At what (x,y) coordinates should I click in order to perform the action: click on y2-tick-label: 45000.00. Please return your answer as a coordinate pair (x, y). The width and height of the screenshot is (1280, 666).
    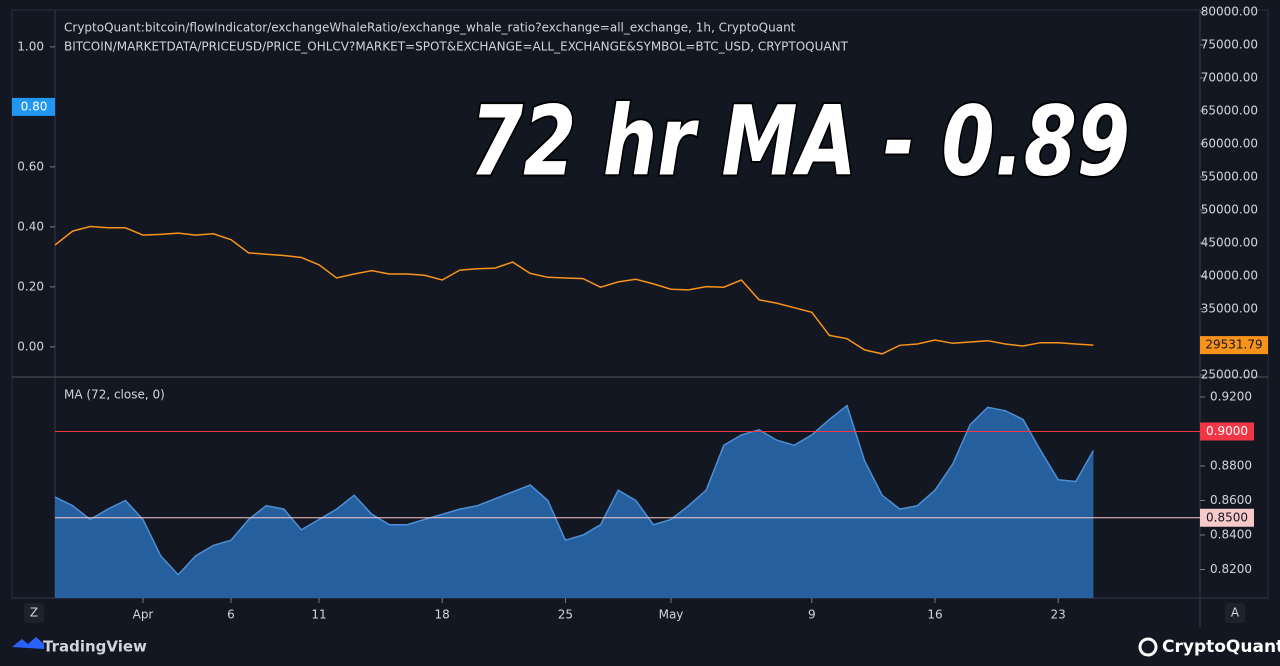
    Looking at the image, I should click on (1229, 242).